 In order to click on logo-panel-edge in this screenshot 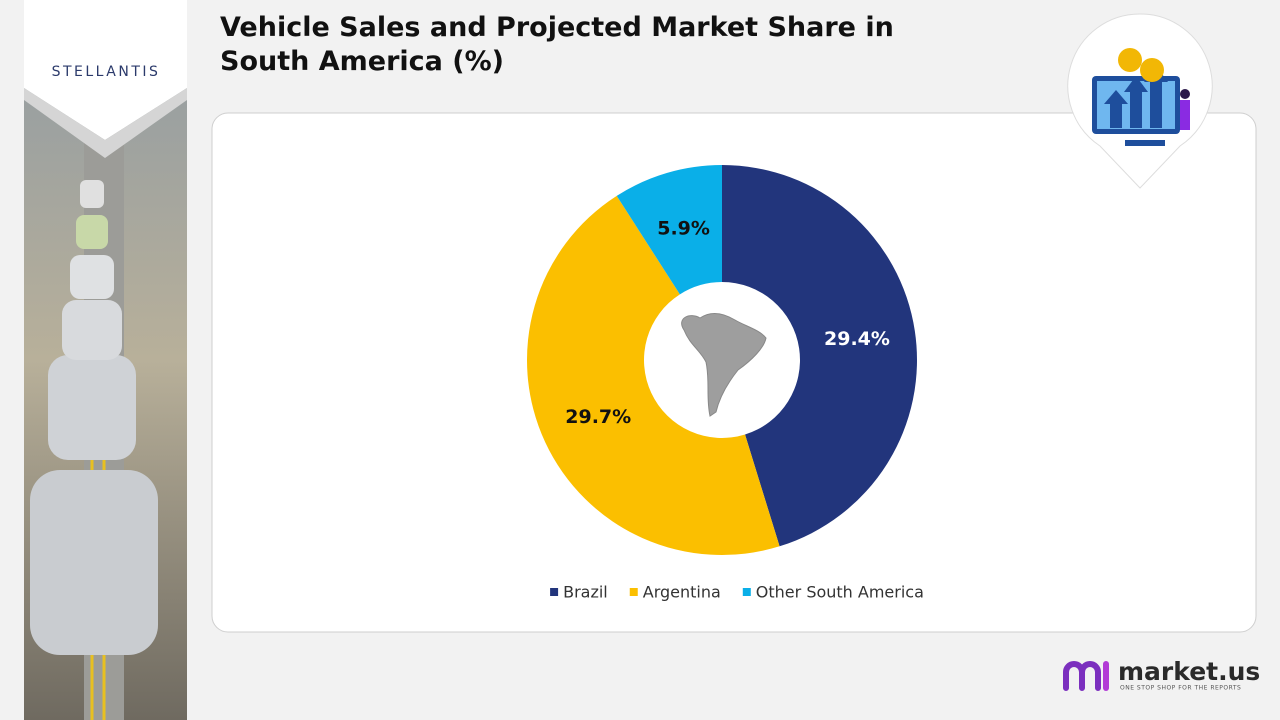, I will do `click(105, 123)`.